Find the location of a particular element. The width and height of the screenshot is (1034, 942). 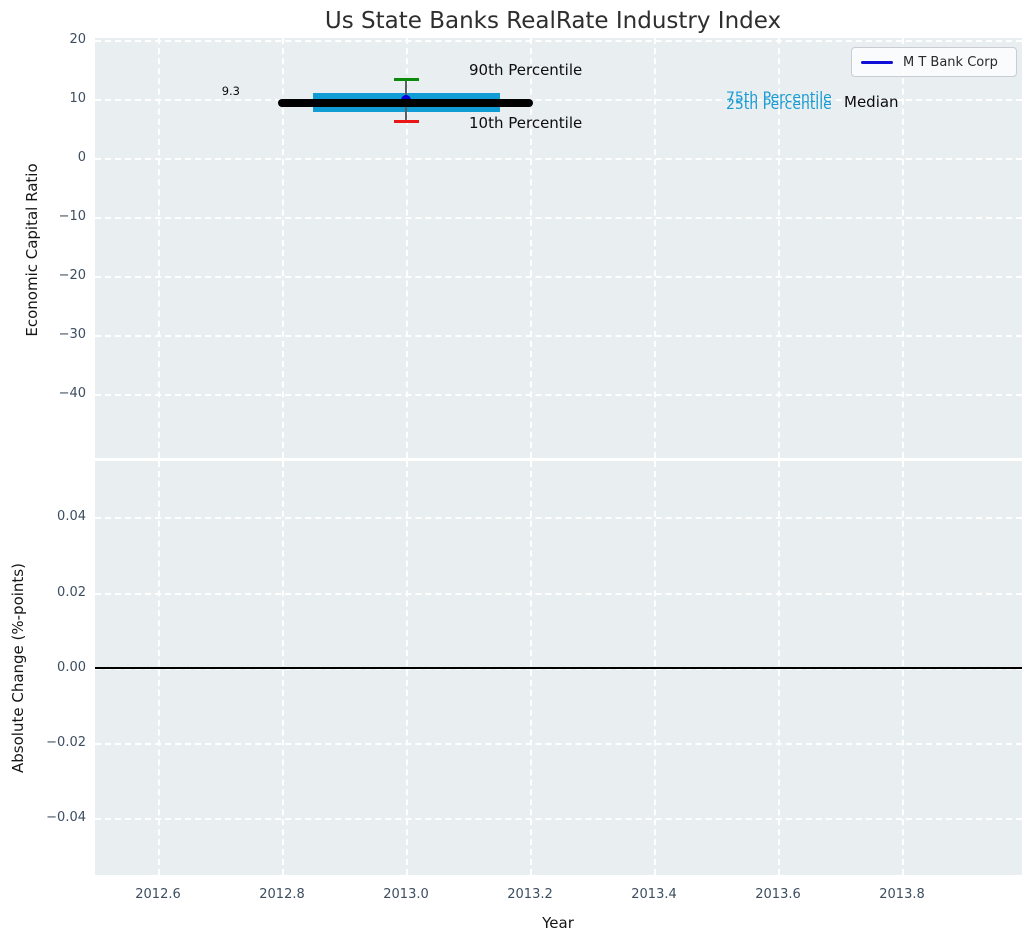

ytick-top: −20 is located at coordinates (72, 275).